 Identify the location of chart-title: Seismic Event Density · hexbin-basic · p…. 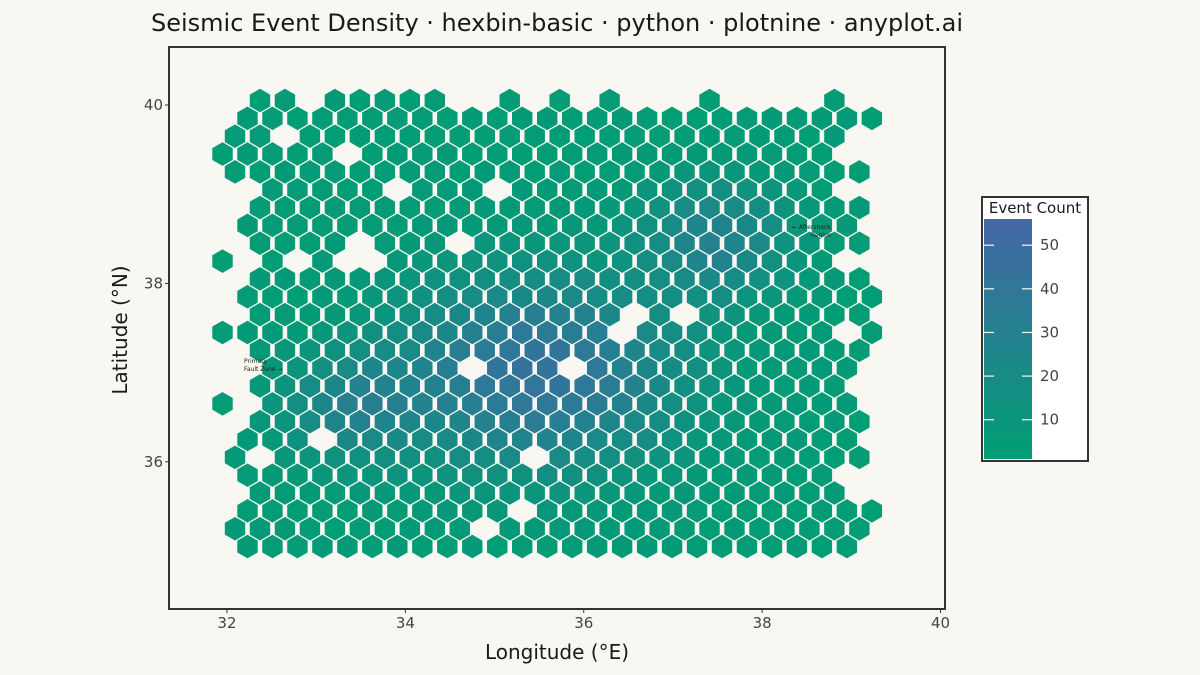
(557, 23).